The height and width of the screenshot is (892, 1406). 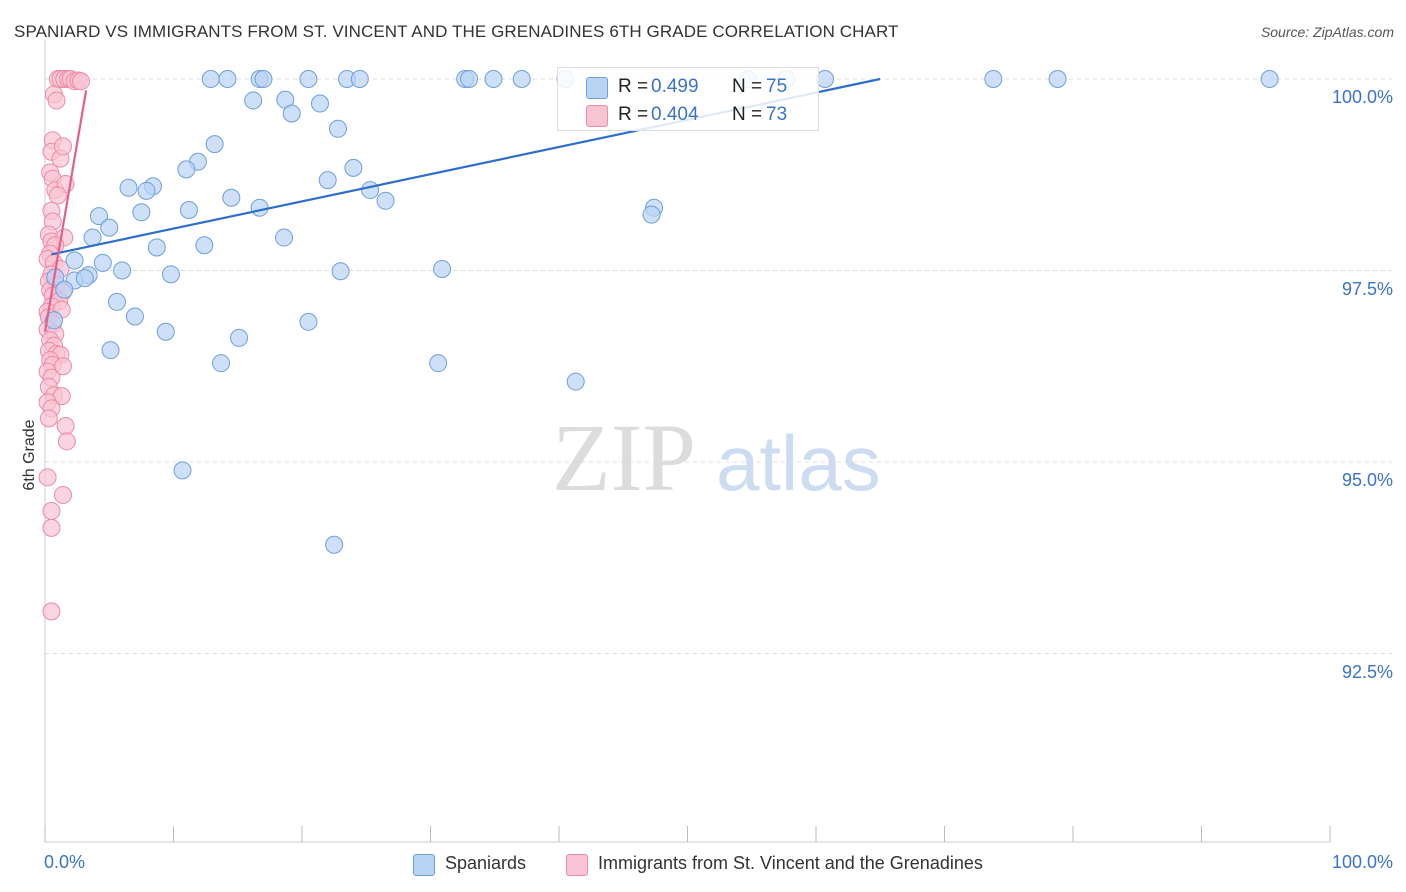 What do you see at coordinates (675, 114) in the screenshot?
I see `r-value-pink: 0.404` at bounding box center [675, 114].